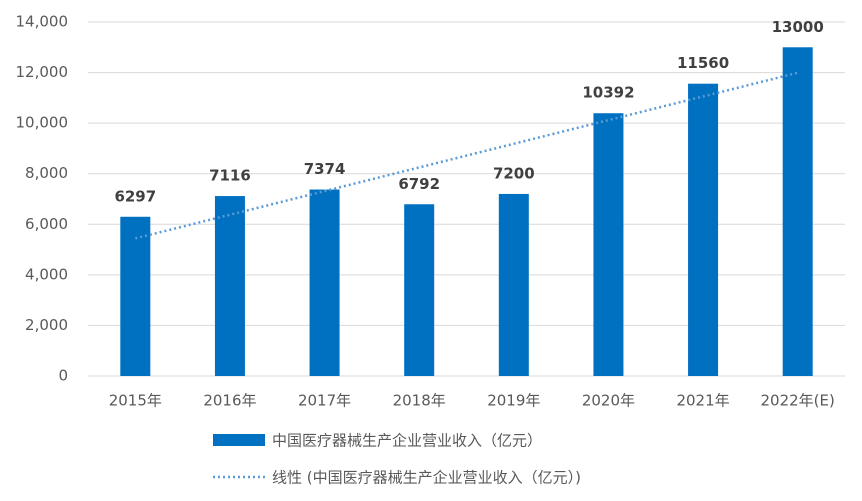  Describe the element at coordinates (419, 184) in the screenshot. I see `value-label: 6792` at that location.